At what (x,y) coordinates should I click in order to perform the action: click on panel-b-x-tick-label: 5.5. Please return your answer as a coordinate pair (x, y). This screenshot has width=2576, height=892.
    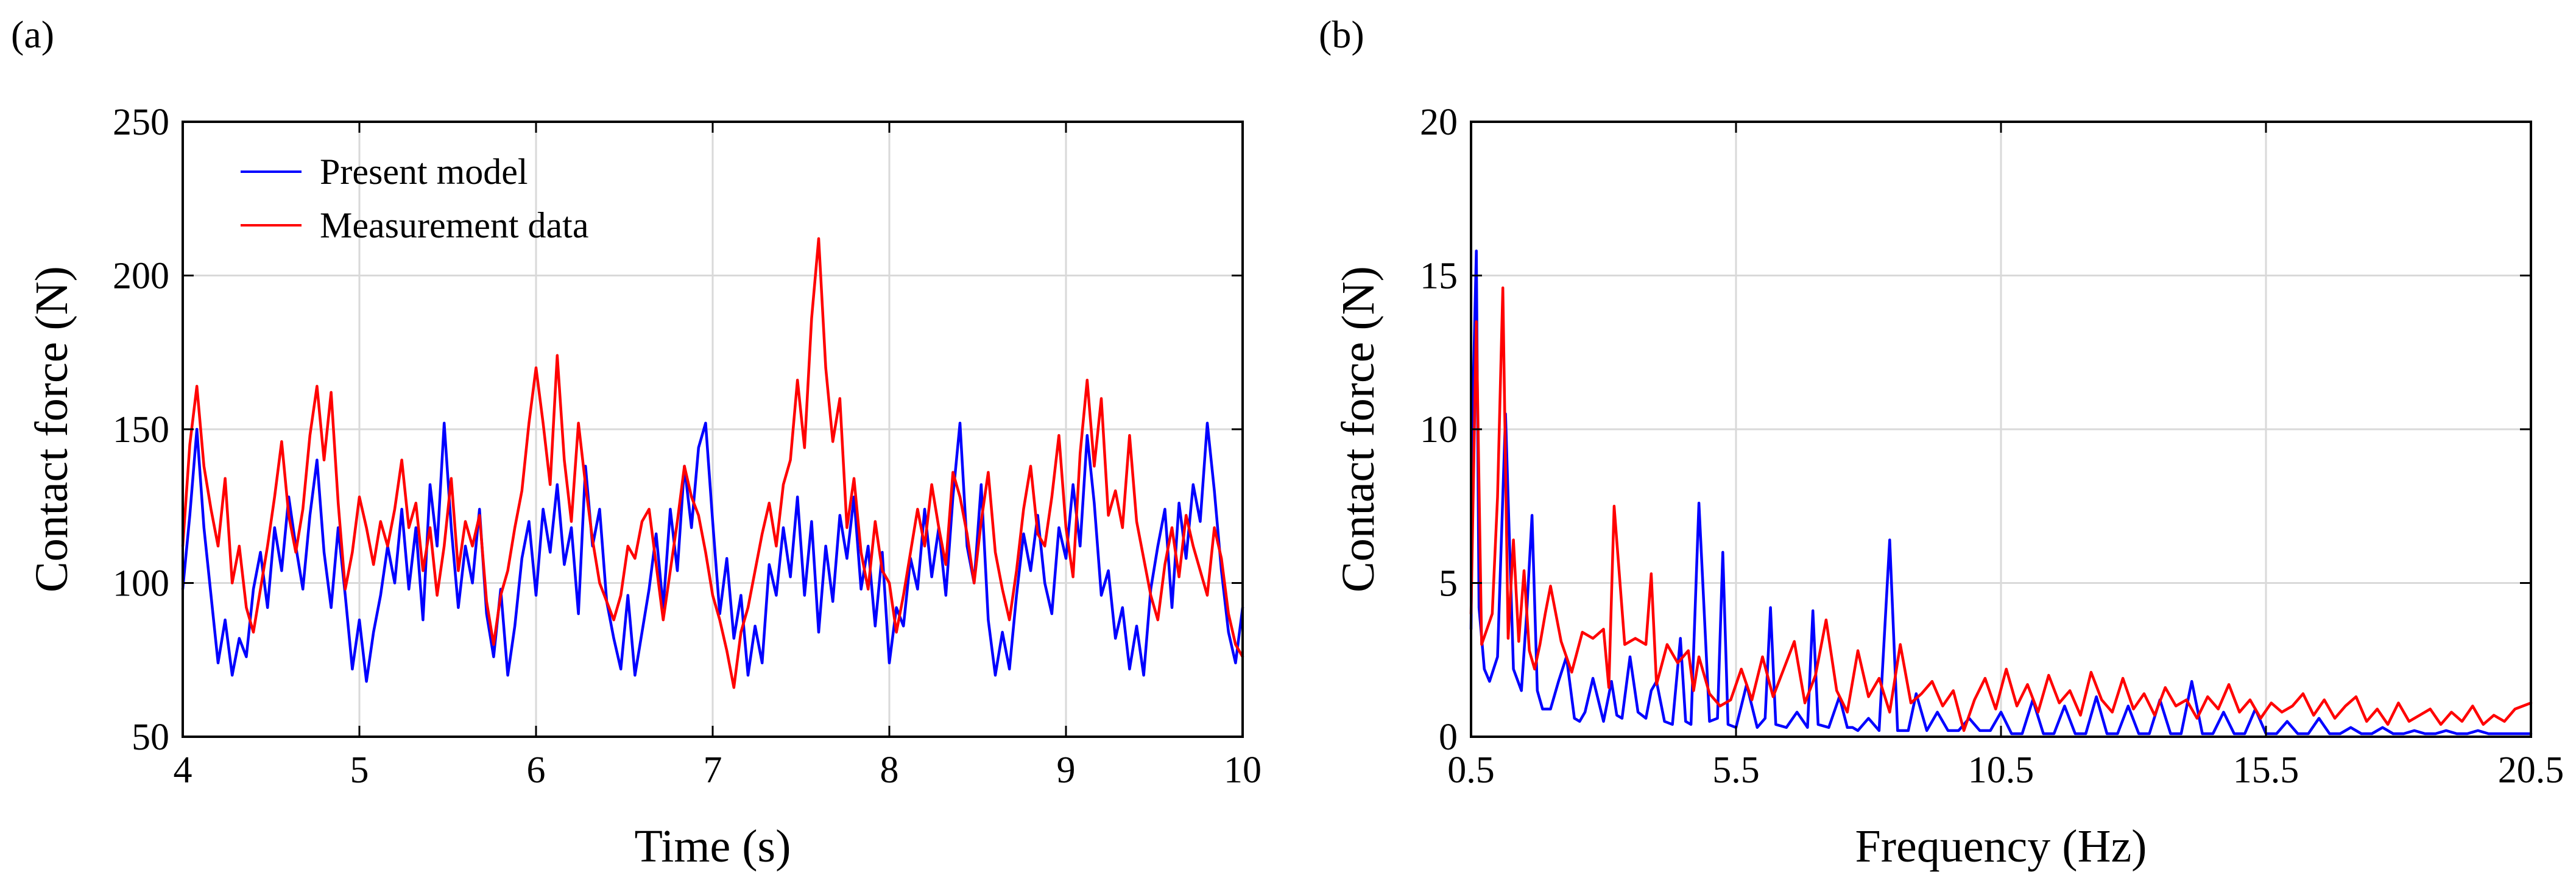
    Looking at the image, I should click on (1736, 770).